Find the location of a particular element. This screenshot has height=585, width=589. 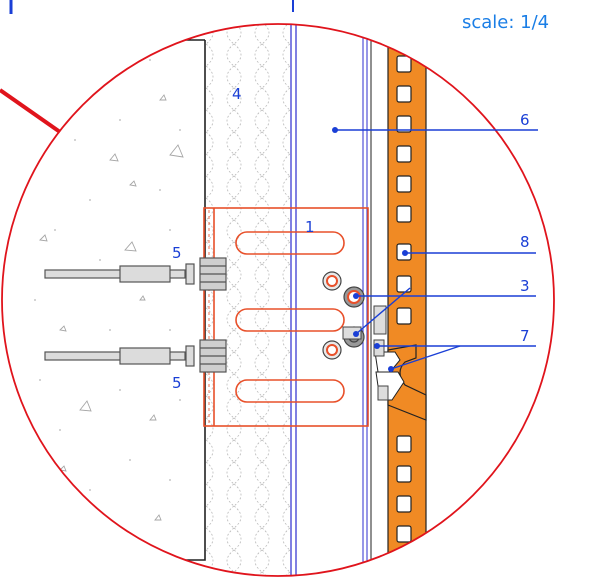

detail-pointer-arrow is located at coordinates (31, 111).